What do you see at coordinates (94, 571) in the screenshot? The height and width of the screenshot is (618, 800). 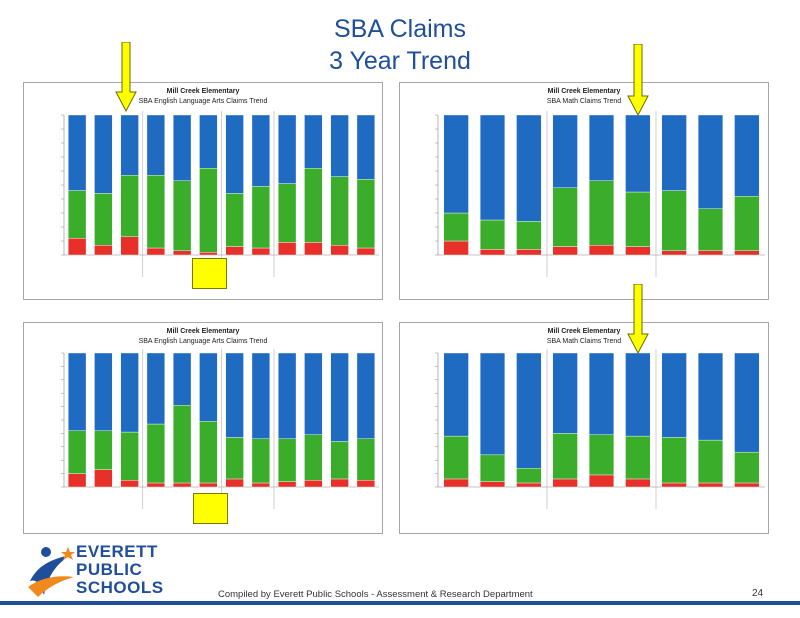 I see `everett-public-schools-logo: EVERETT PUBLIC SCHOOLS` at bounding box center [94, 571].